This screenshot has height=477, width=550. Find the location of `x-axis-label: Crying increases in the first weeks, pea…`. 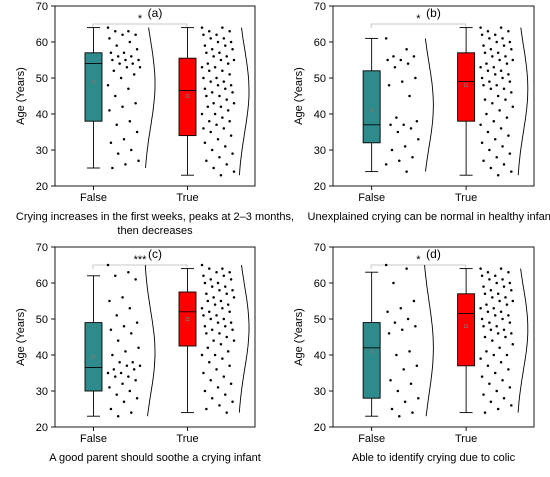

x-axis-label: Crying increases in the first weeks, pea… is located at coordinates (155, 217).